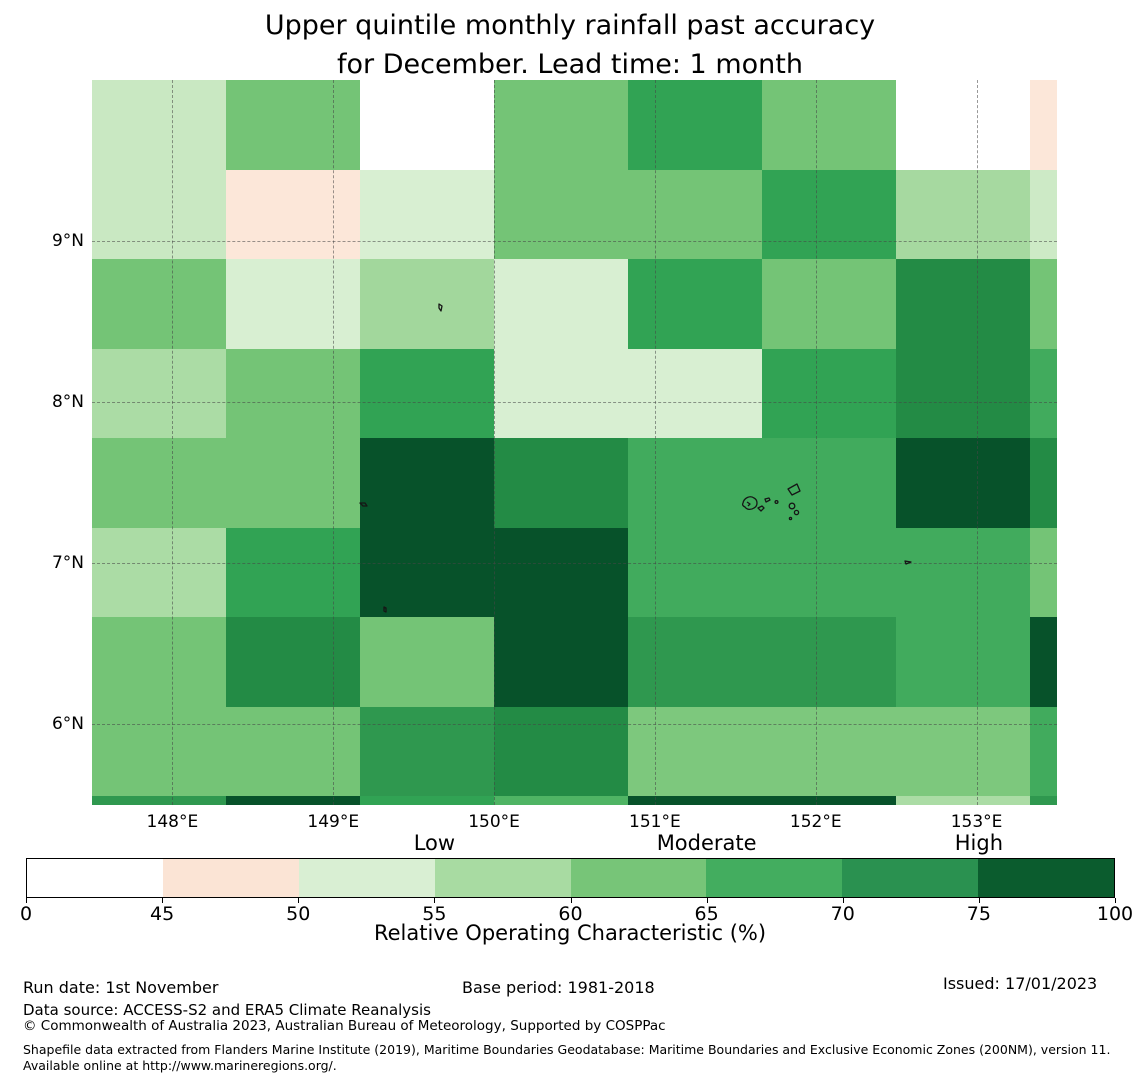  What do you see at coordinates (434, 843) in the screenshot?
I see `colorbar-region-label-low: Low` at bounding box center [434, 843].